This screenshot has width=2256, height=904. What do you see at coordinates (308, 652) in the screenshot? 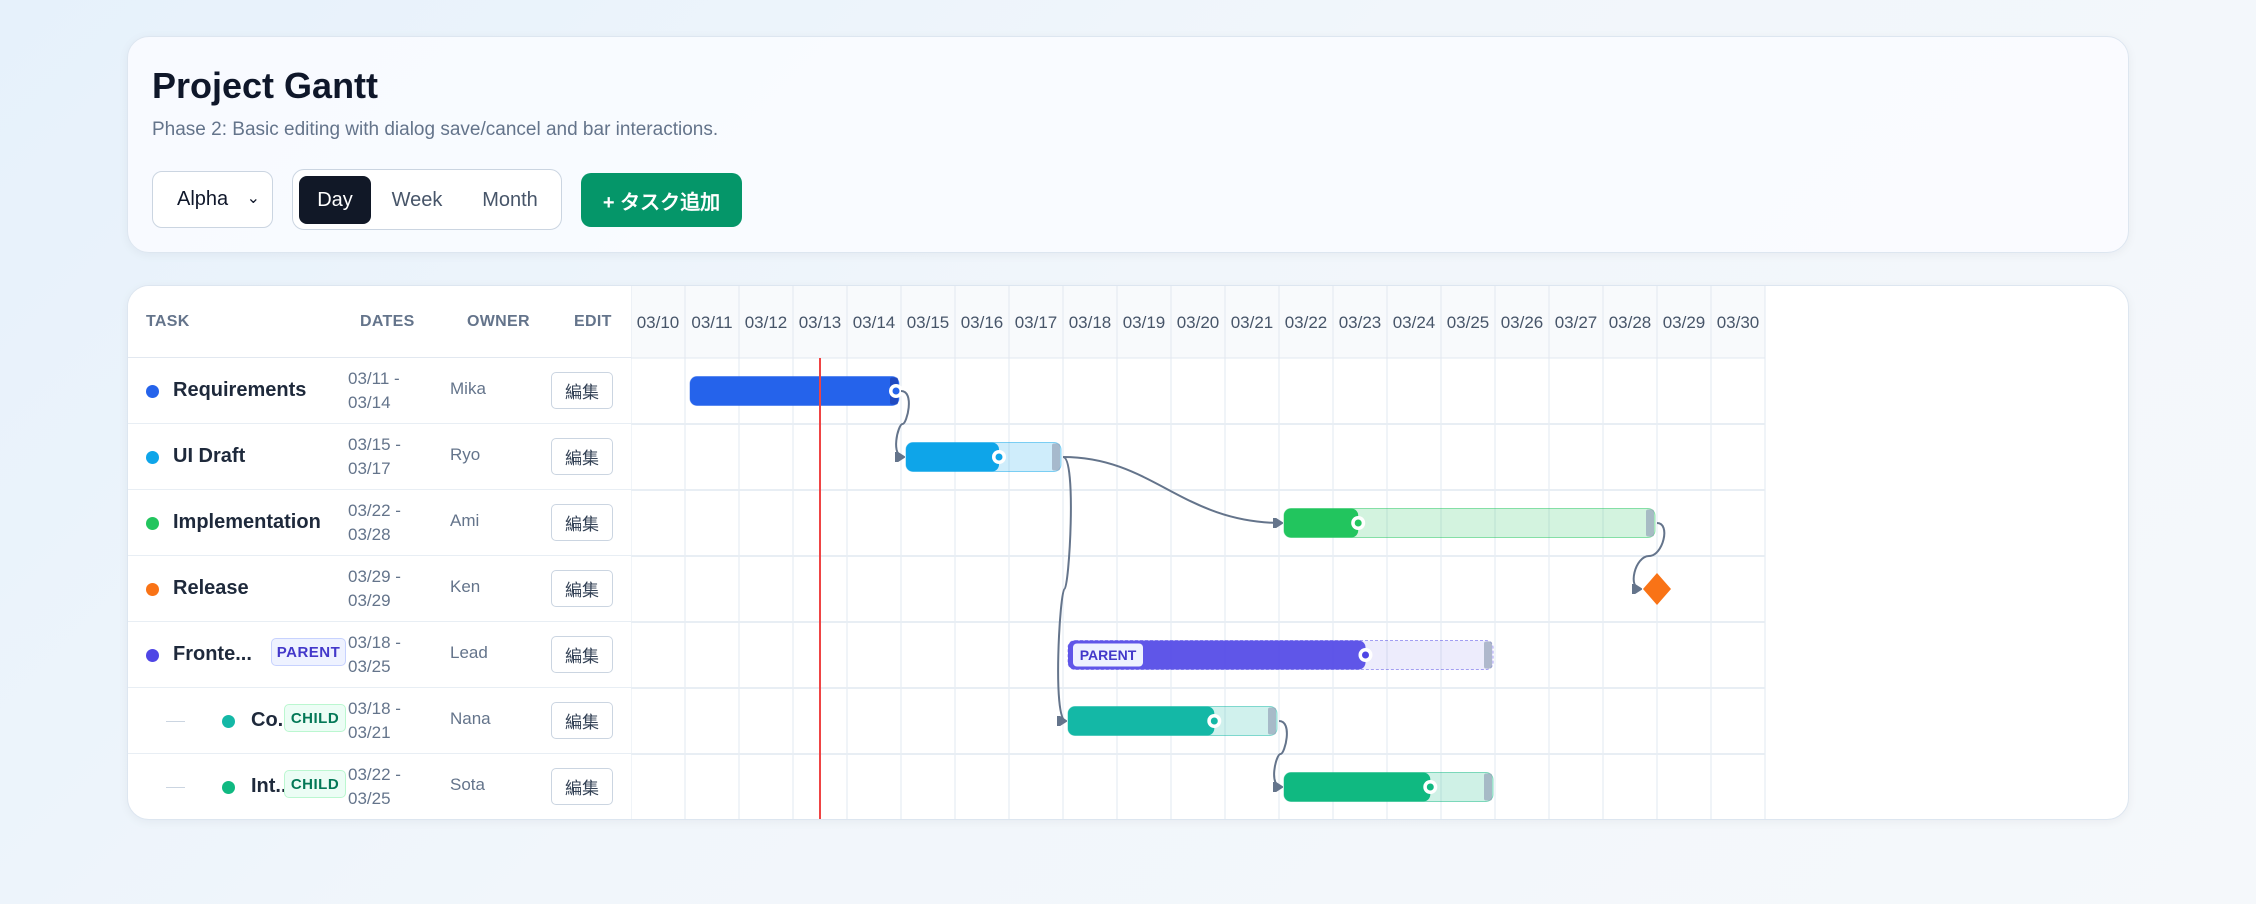
I see `parent-badge: PARENT` at bounding box center [308, 652].